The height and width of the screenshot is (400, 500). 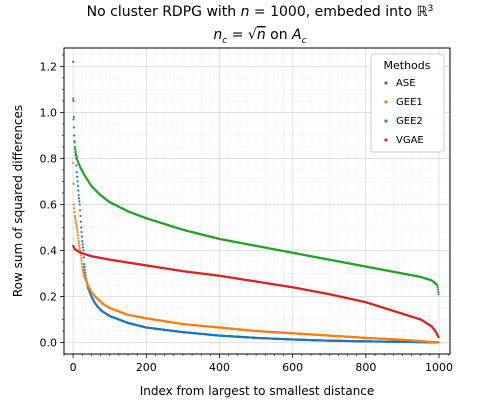 What do you see at coordinates (259, 36) in the screenshot?
I see `chart-title-line2: nc = √n on Ac` at bounding box center [259, 36].